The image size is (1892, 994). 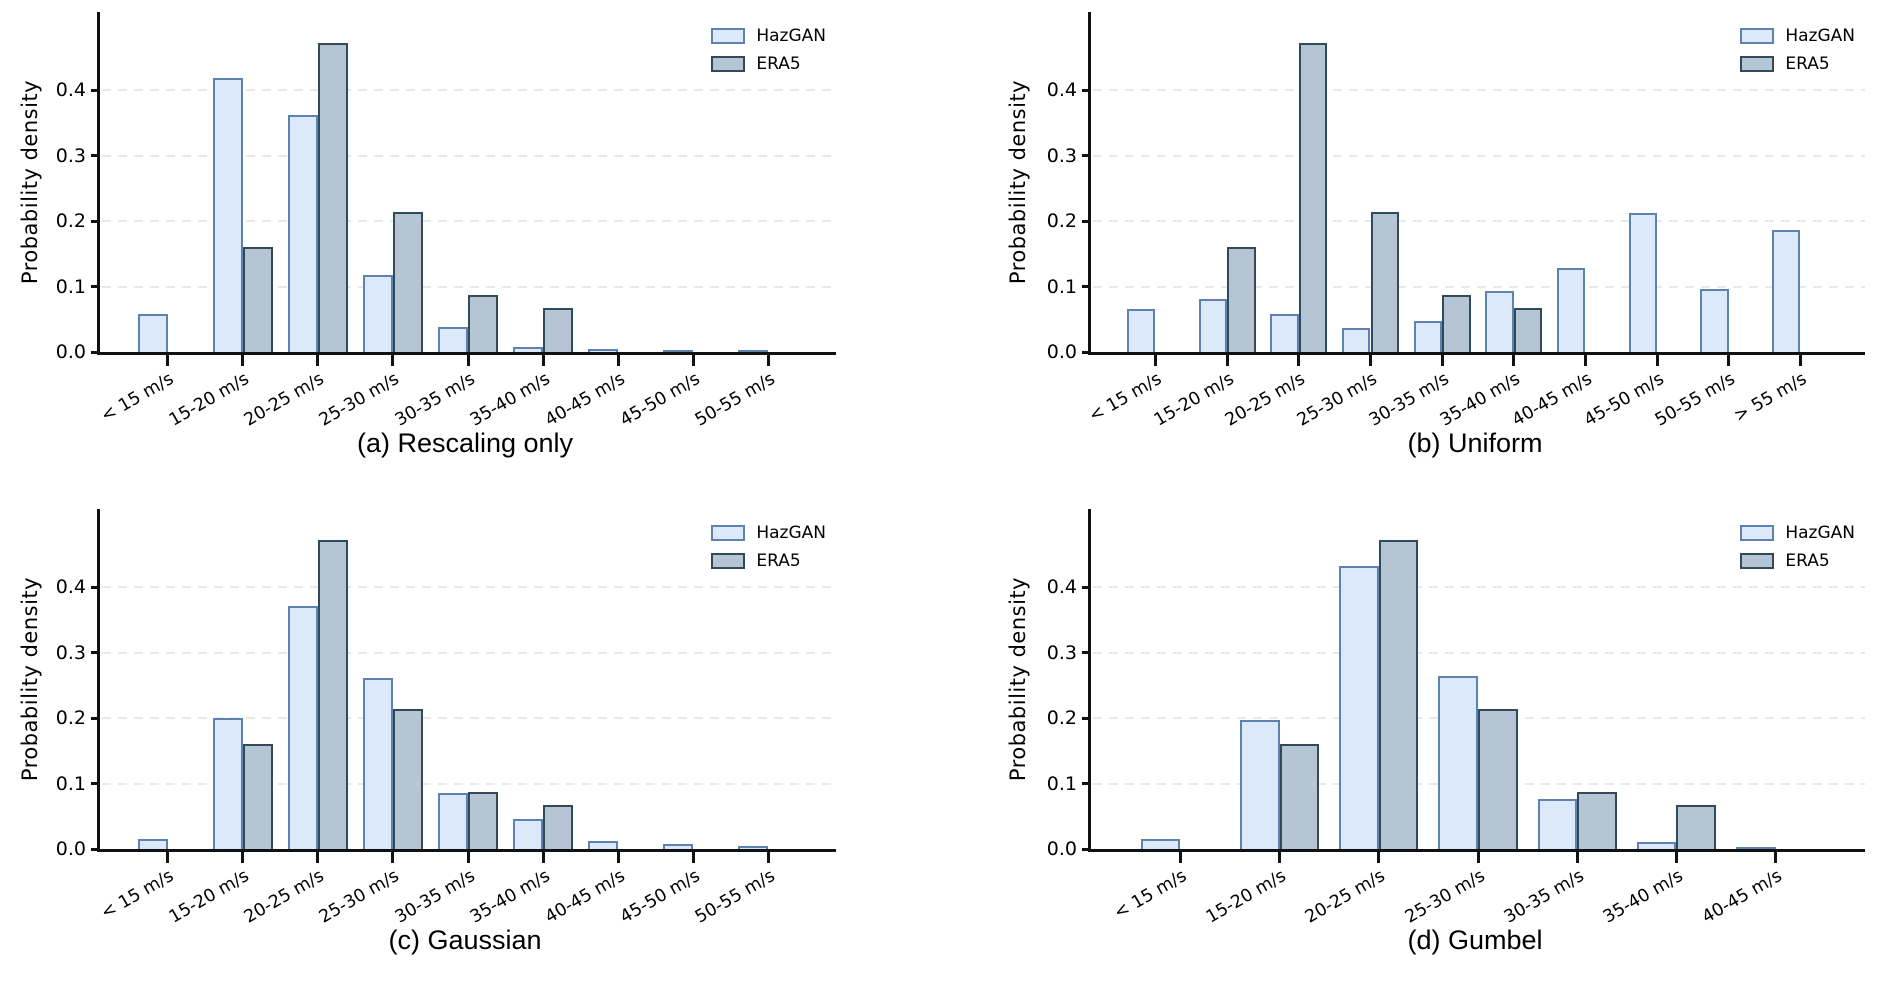 I want to click on bar-era5-bin3, so click(x=1385, y=282).